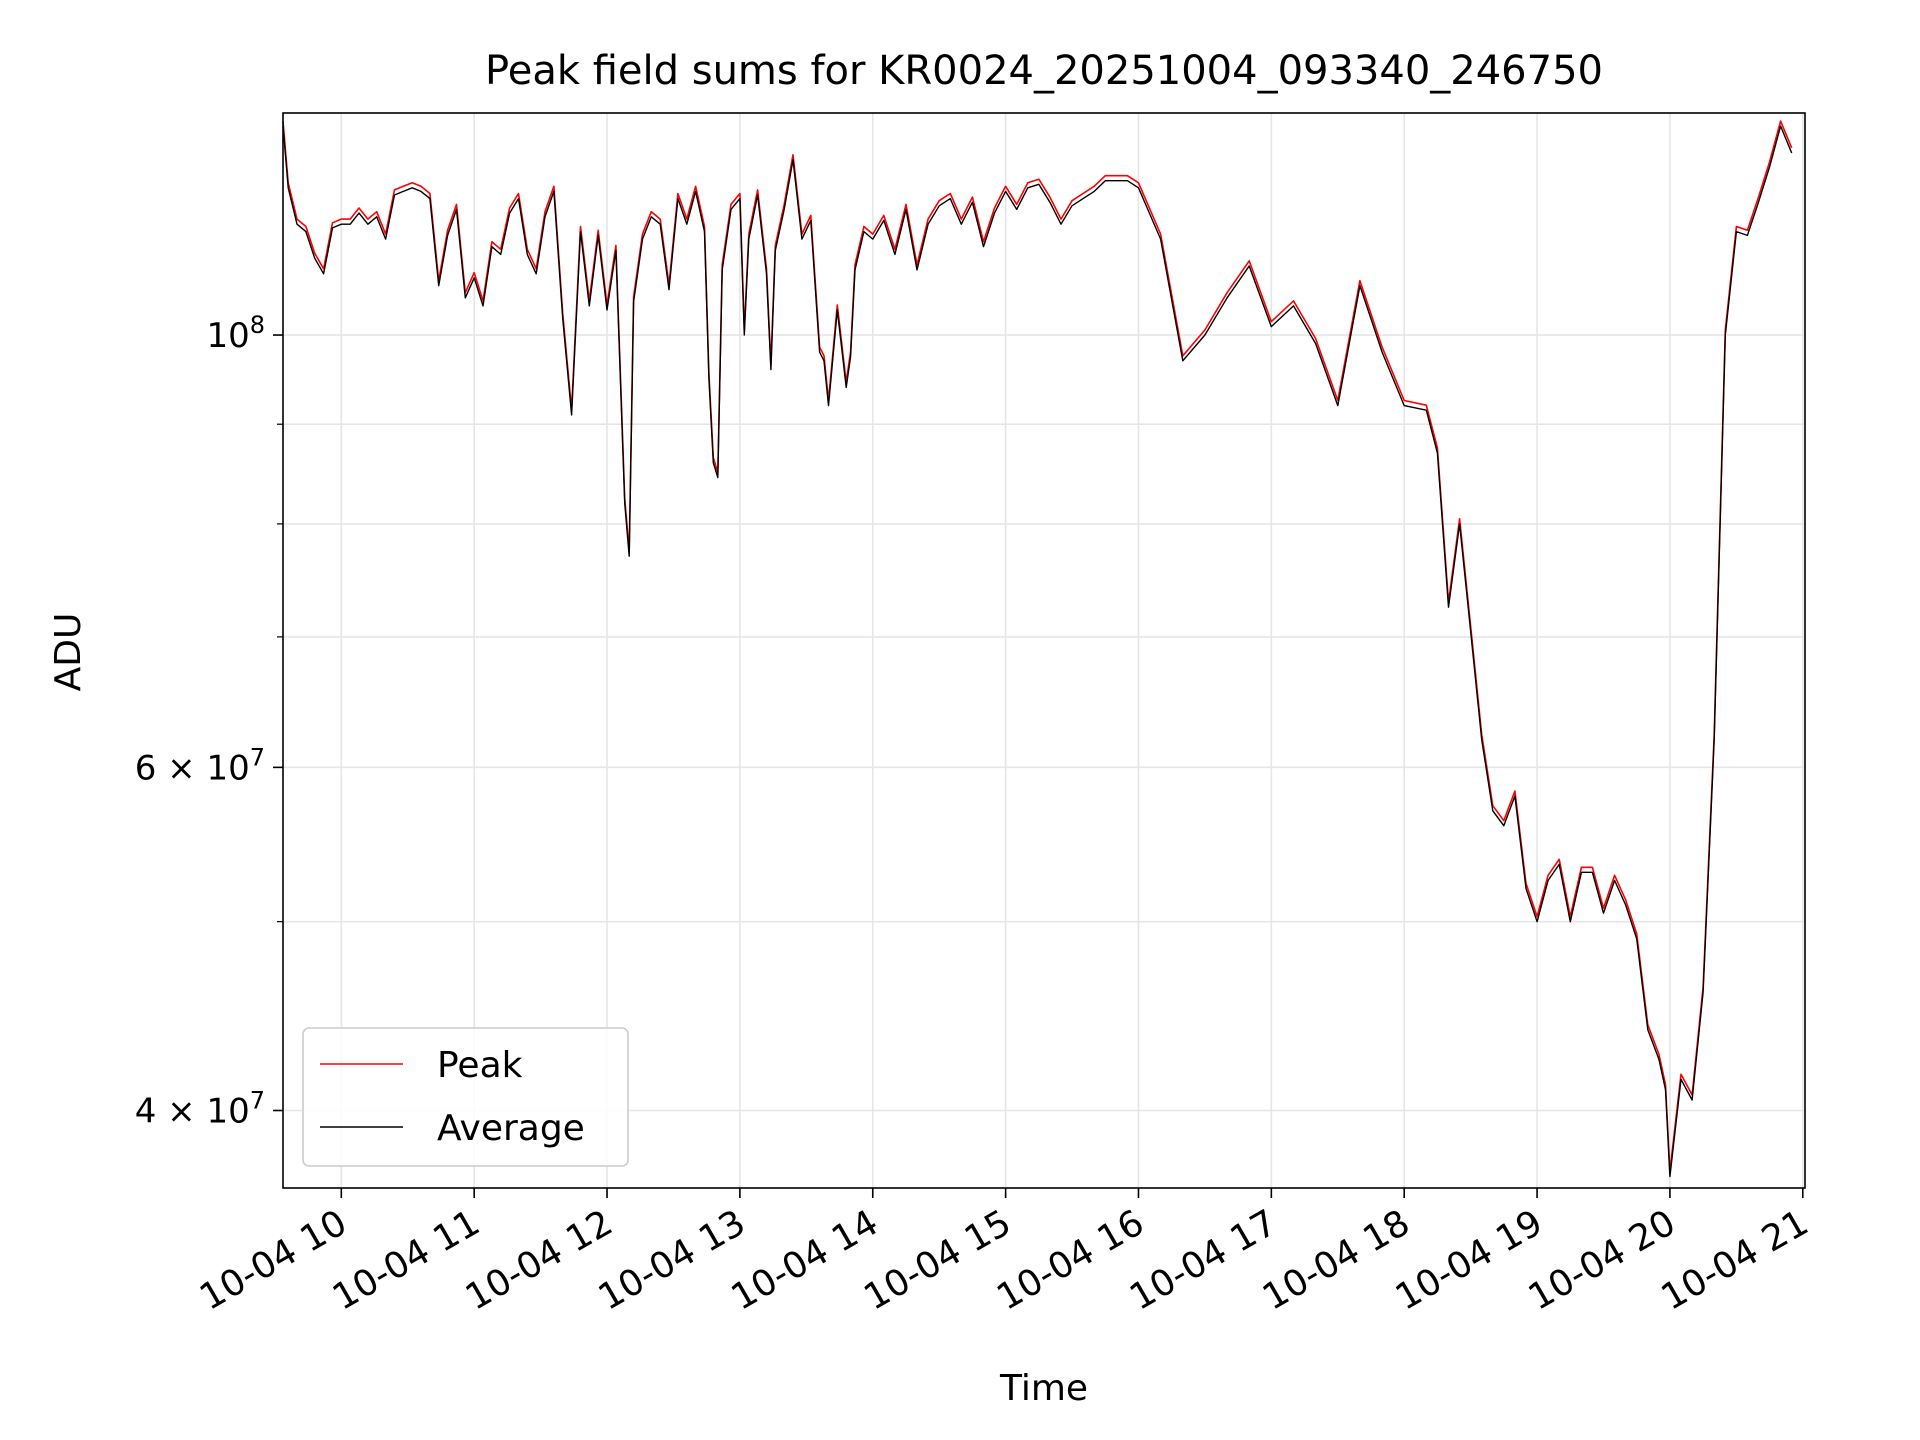 Image resolution: width=1920 pixels, height=1440 pixels. Describe the element at coordinates (1043, 1388) in the screenshot. I see `x-axis-label: Time` at that location.